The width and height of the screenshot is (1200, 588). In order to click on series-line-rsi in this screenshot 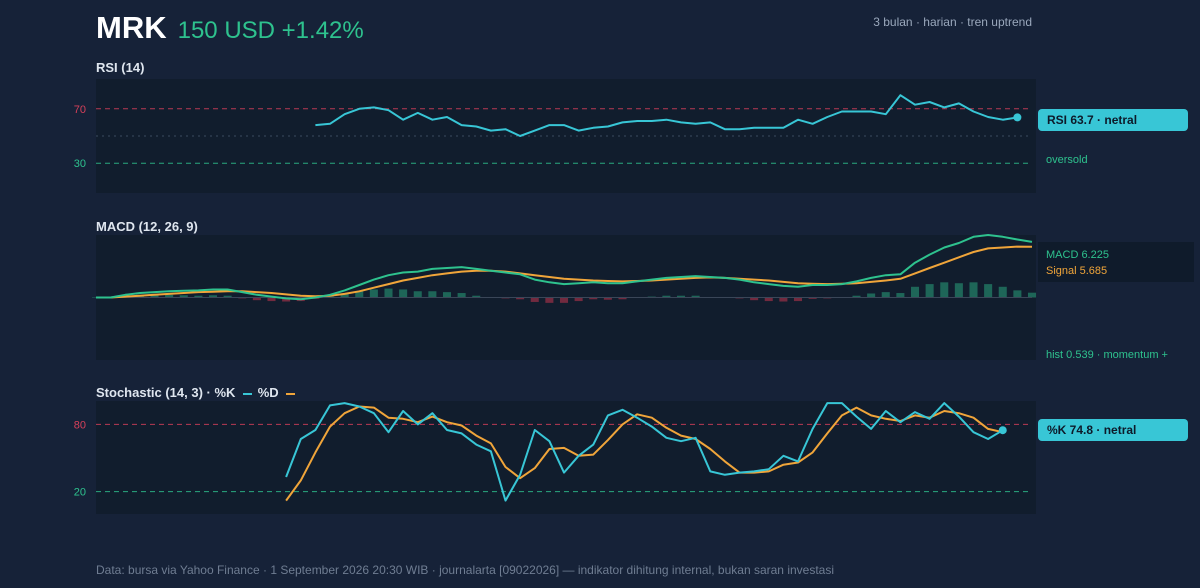, I will do `click(666, 115)`.